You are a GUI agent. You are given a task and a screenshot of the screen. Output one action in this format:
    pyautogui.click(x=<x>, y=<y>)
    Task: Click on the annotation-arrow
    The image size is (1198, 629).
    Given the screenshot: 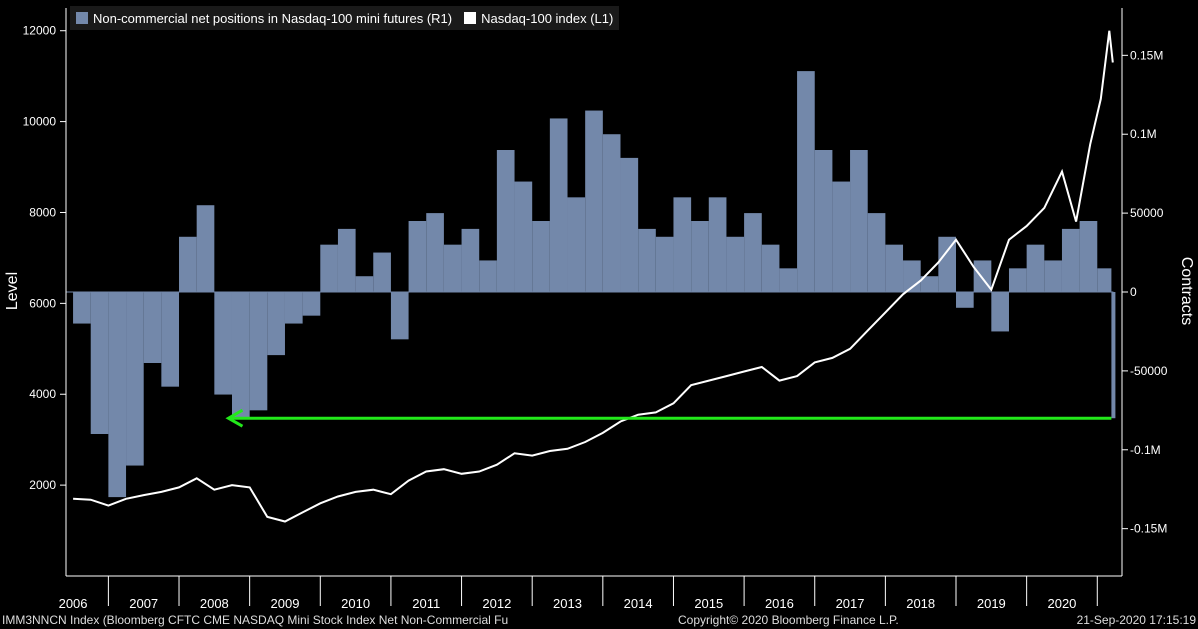 What is the action you would take?
    pyautogui.click(x=668, y=418)
    